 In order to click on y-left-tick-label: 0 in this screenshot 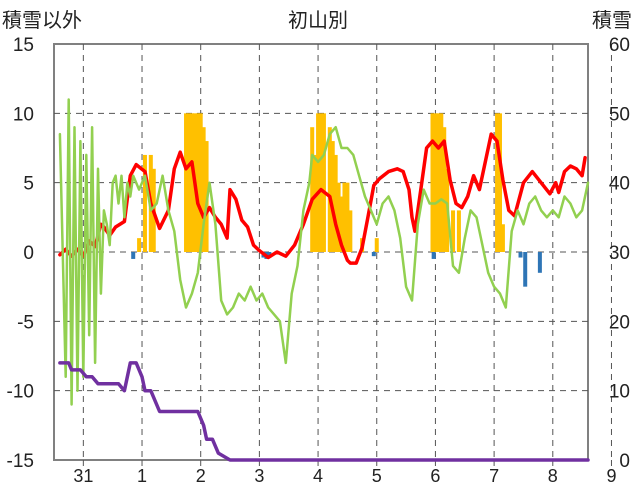, I will do `click(28, 253)`.